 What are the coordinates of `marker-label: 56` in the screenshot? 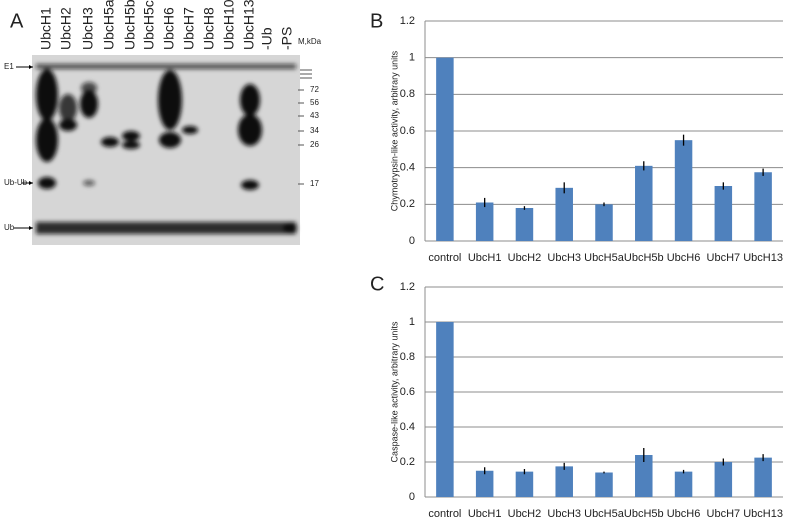 It's located at (314, 102).